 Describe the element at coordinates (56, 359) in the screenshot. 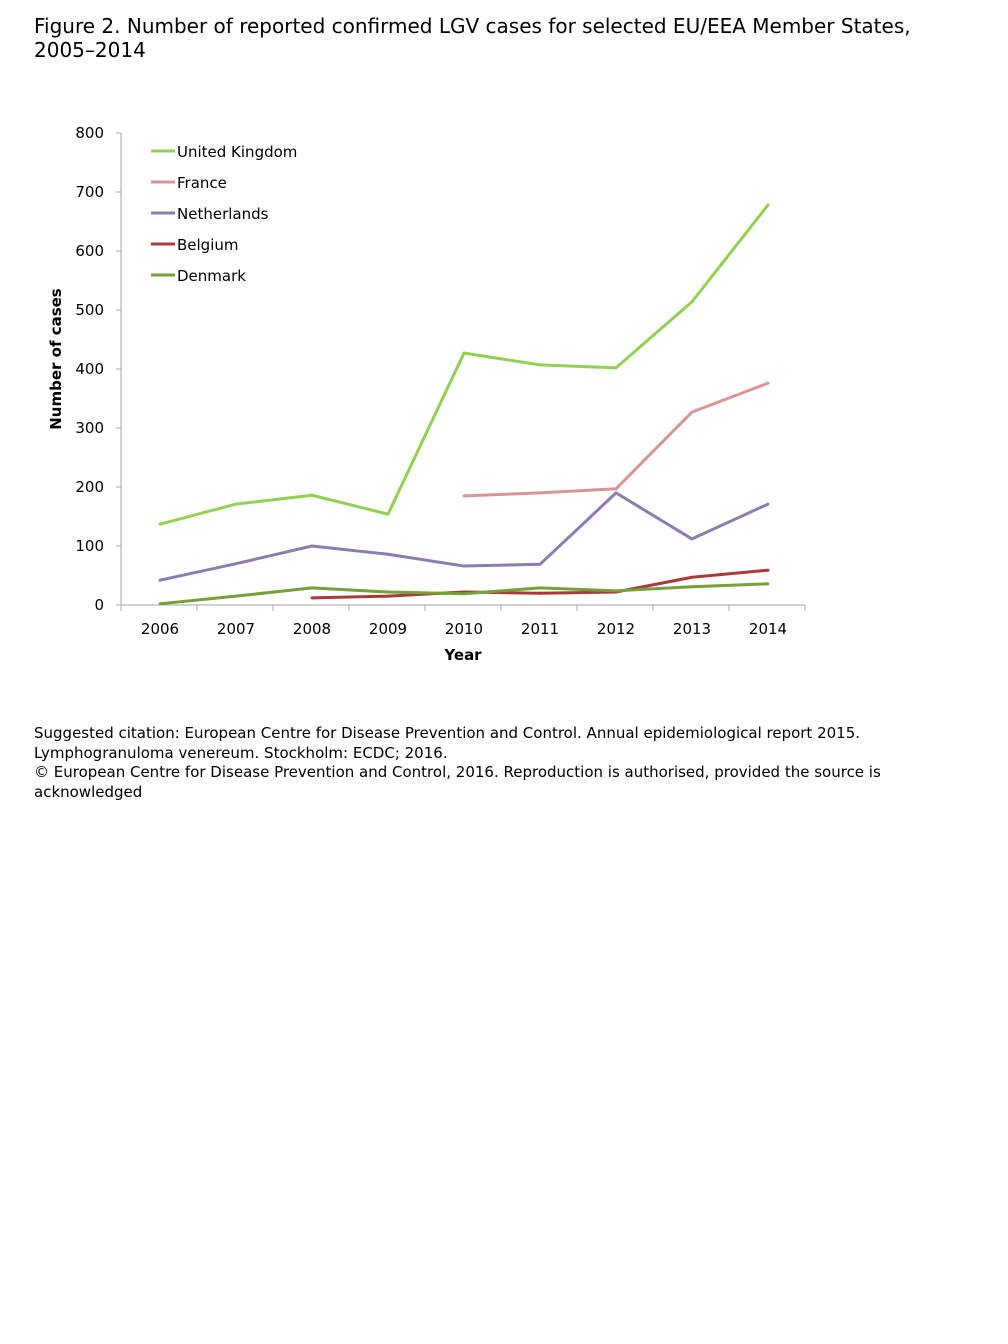

I see `y-axis-label: Number of cases` at that location.